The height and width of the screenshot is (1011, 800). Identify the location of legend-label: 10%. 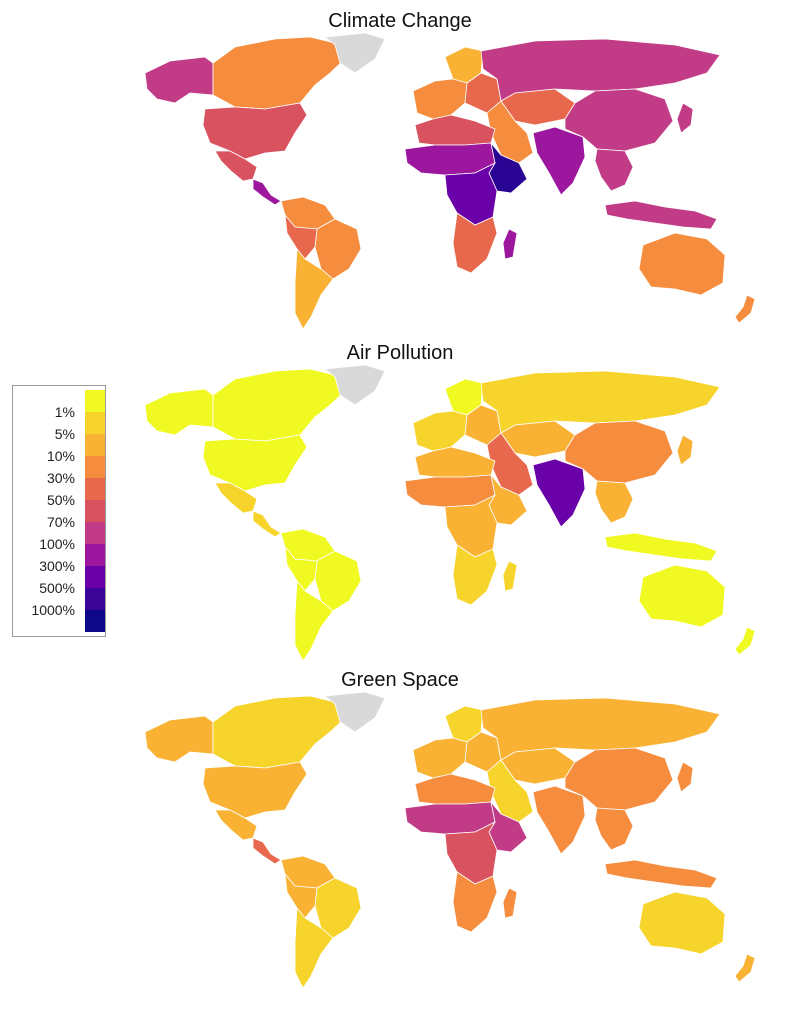
(60, 456).